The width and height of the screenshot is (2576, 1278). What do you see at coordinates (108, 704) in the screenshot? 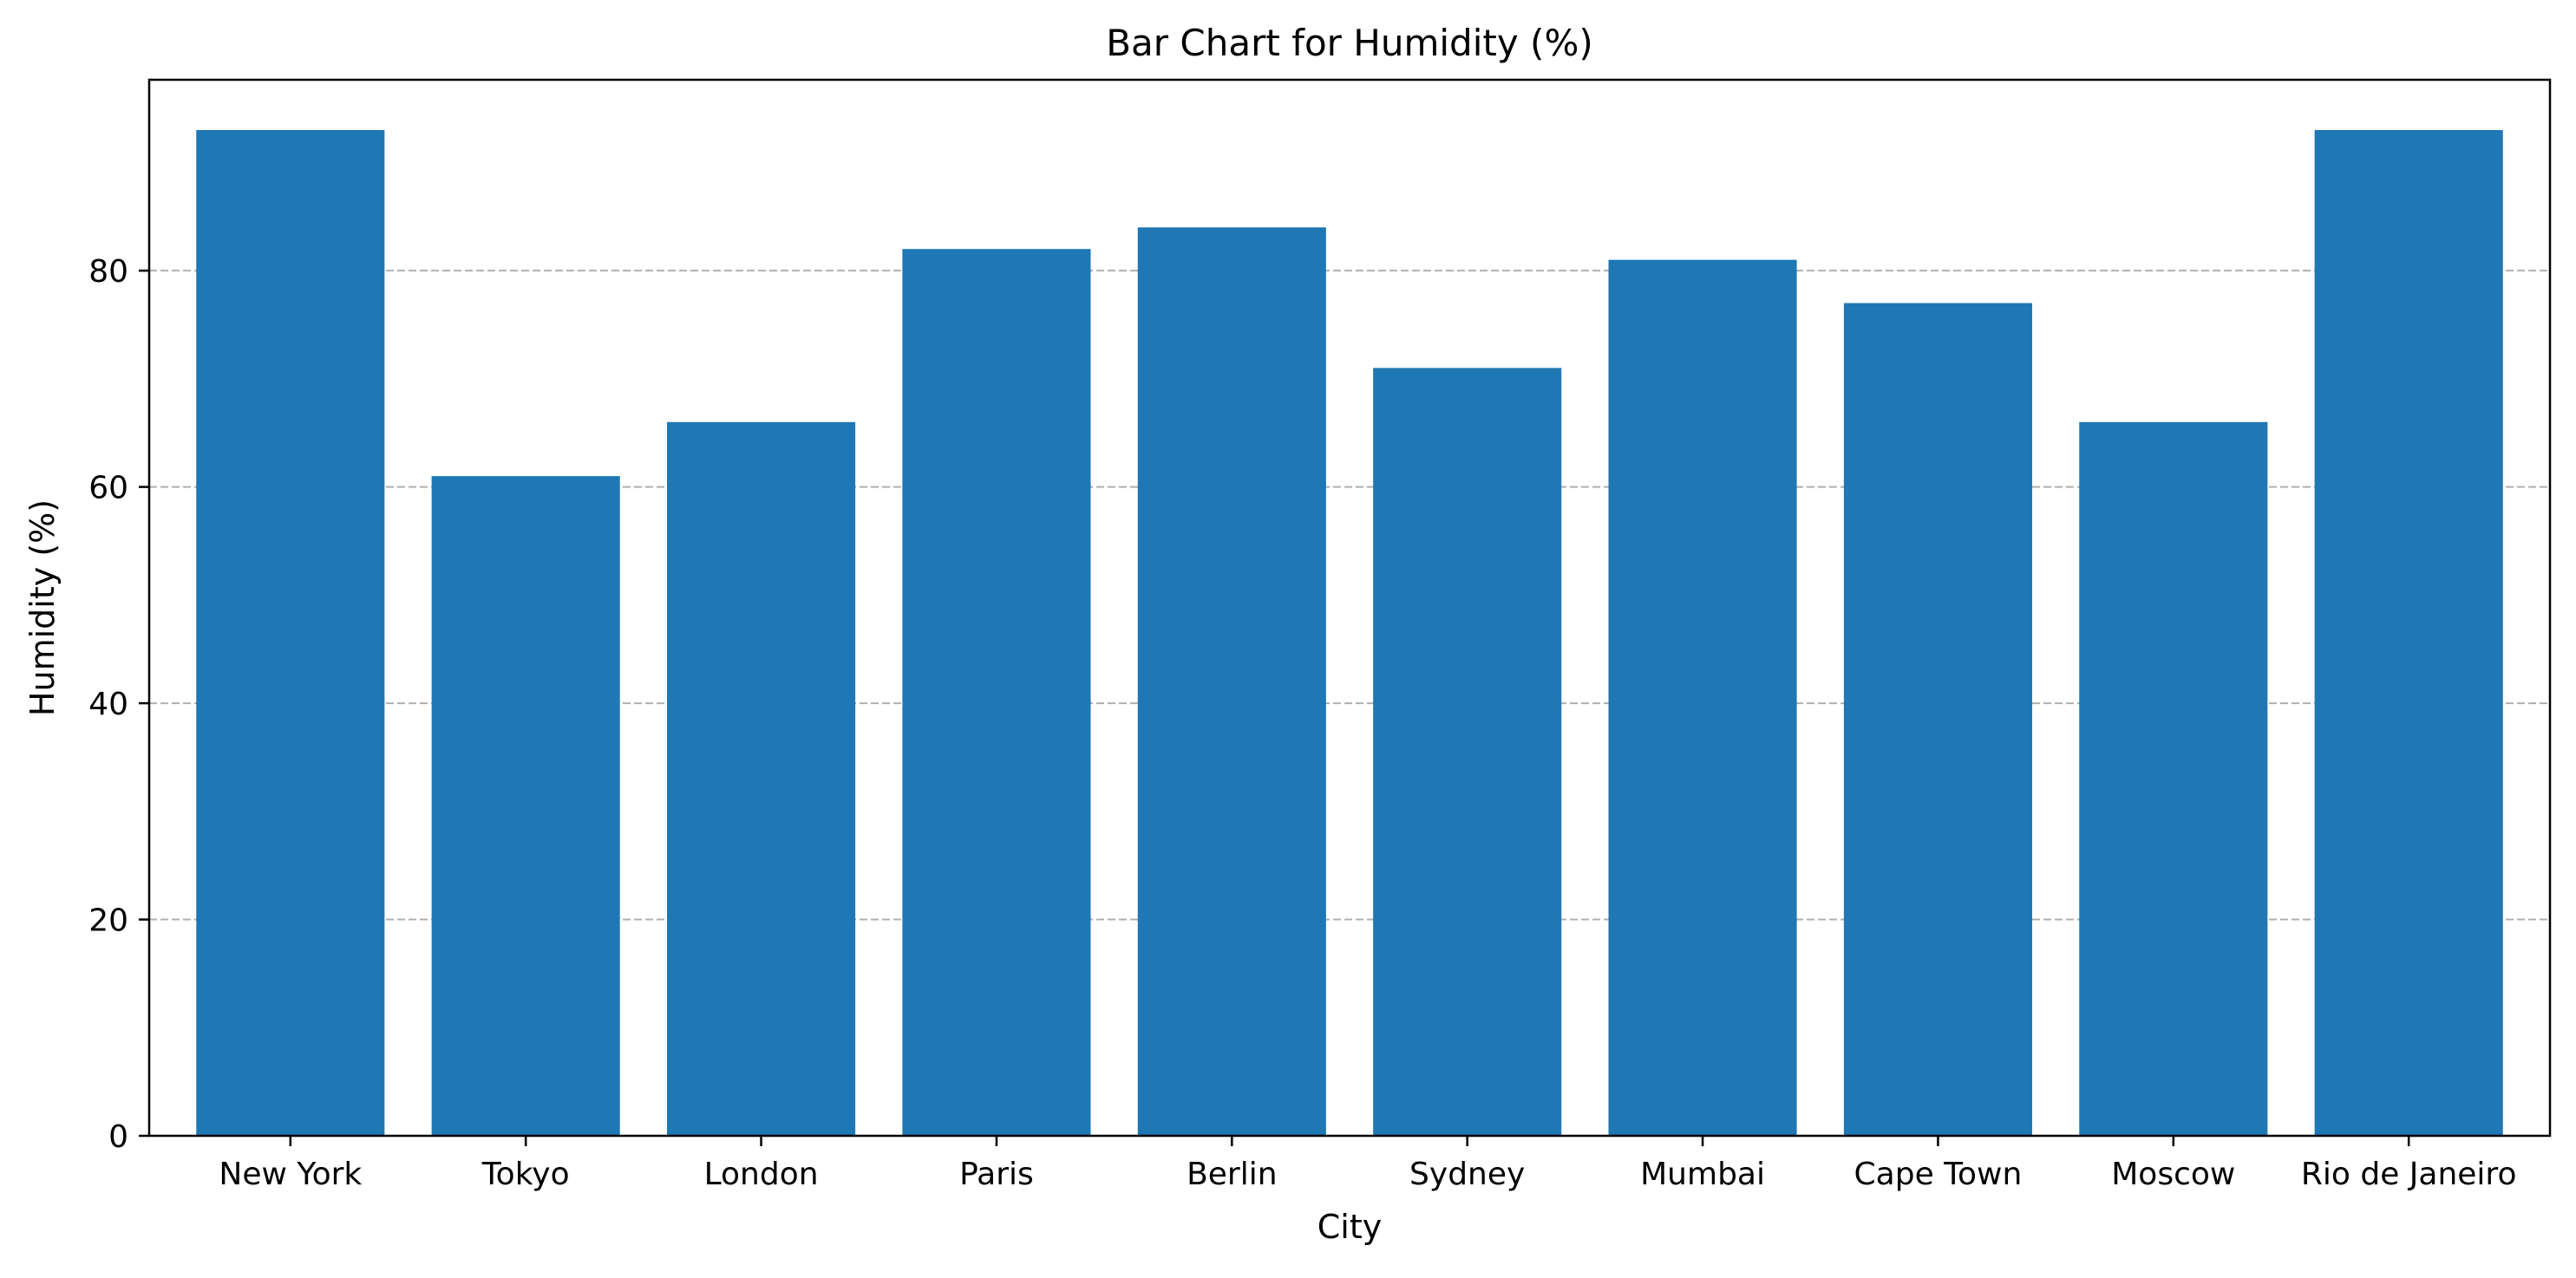
I see `y-tick-label-40: 40` at bounding box center [108, 704].